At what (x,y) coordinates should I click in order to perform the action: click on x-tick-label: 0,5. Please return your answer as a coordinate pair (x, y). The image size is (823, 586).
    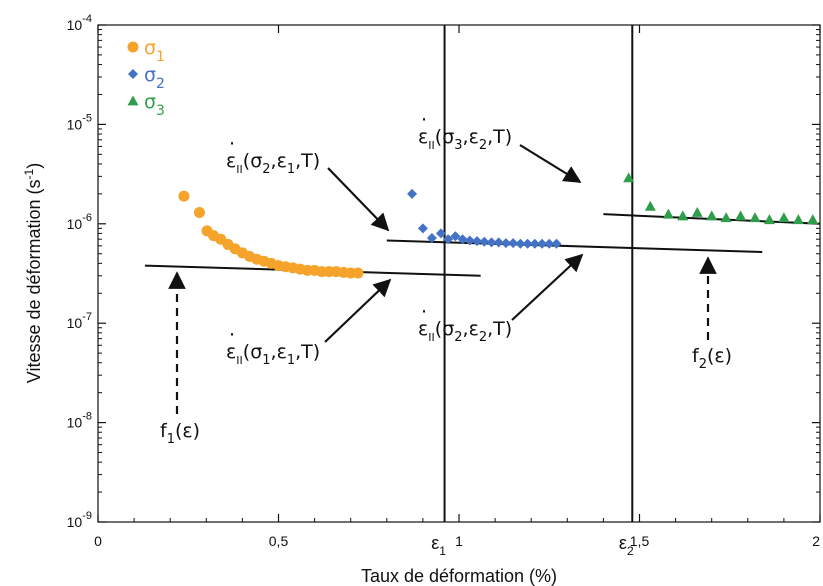
    Looking at the image, I should click on (279, 541).